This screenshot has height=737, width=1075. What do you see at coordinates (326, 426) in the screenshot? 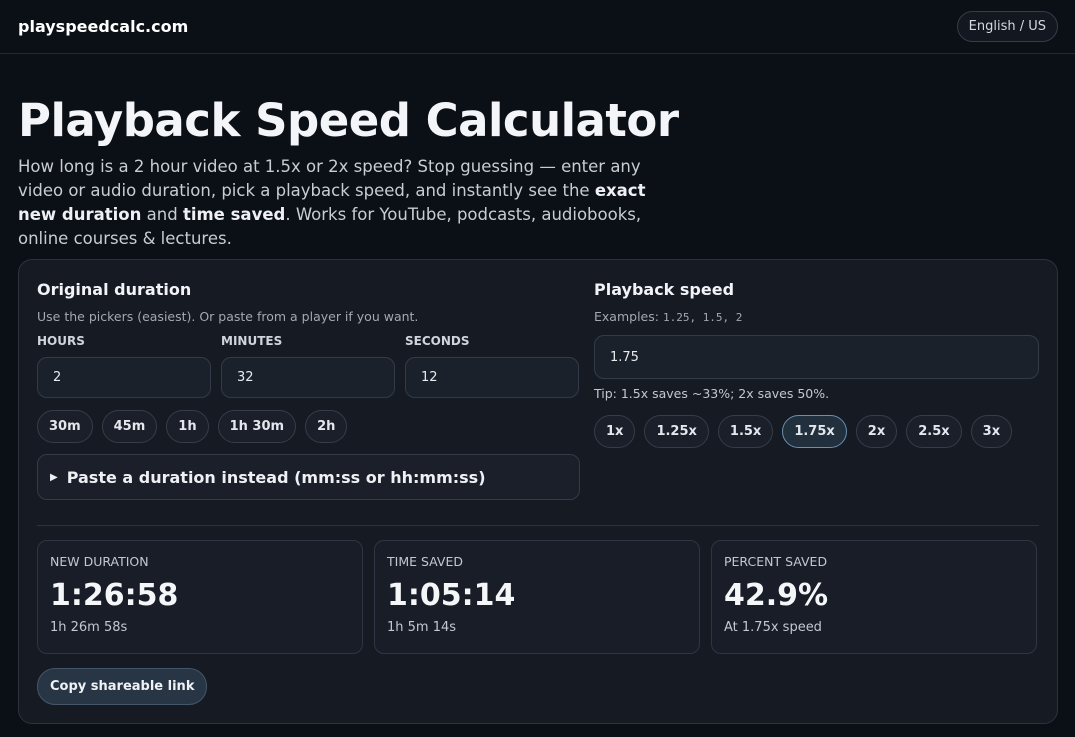
I see `preset-button: 2h` at bounding box center [326, 426].